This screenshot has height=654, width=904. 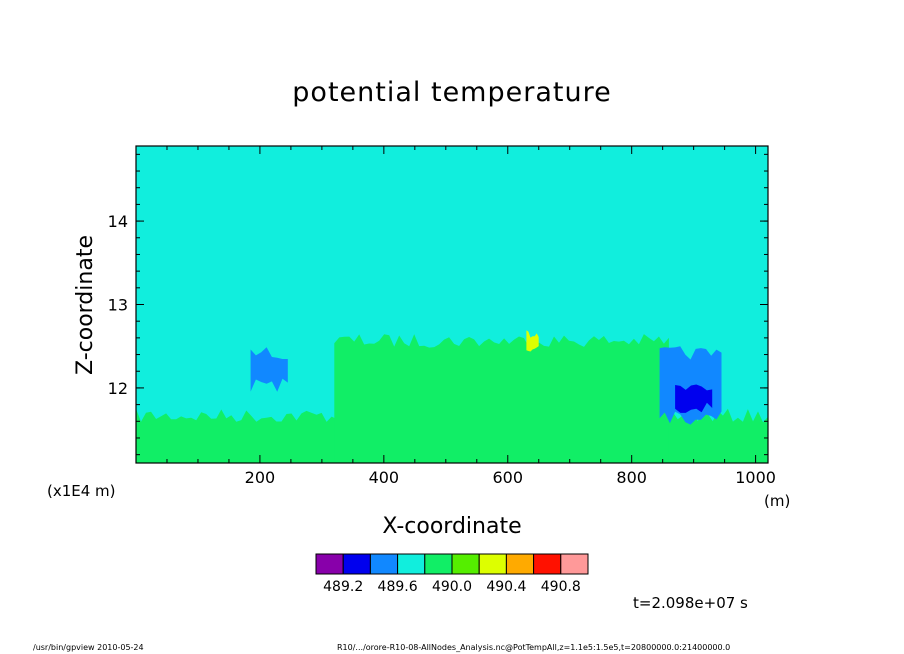 I want to click on x-axis-label: X-coordinate, so click(x=452, y=526).